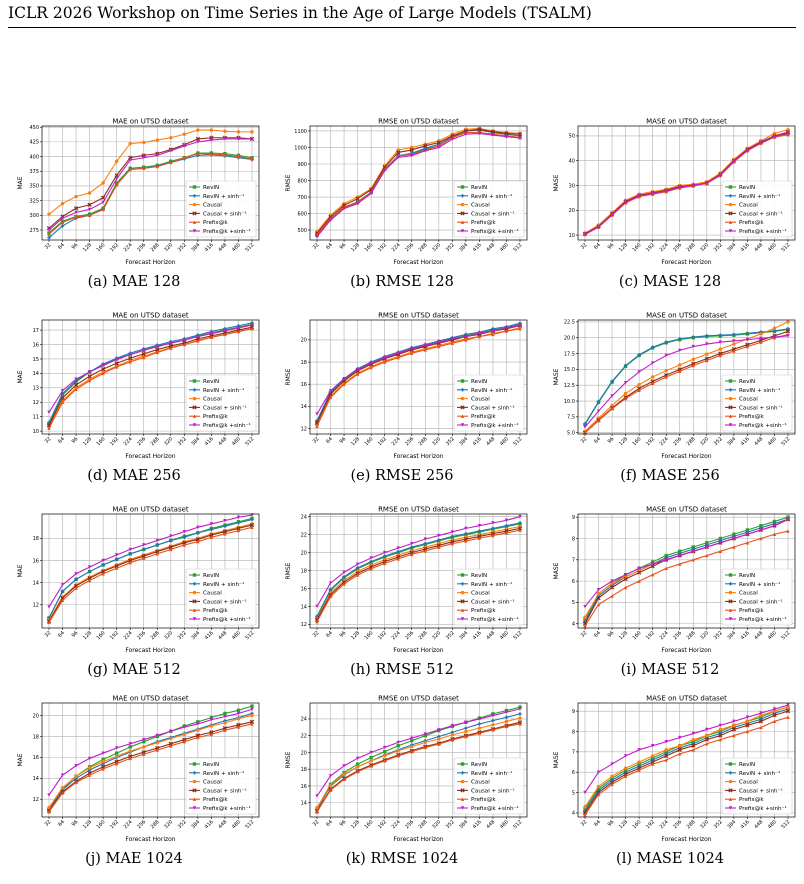  What do you see at coordinates (150, 316) in the screenshot?
I see `chart-title: MAE on UTSD dataset` at bounding box center [150, 316].